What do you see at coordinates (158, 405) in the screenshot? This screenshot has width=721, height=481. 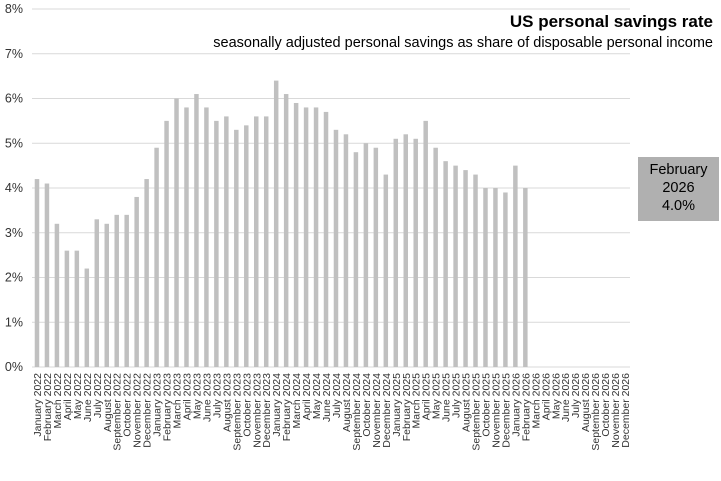 I see `x-tick-label: January 2023` at bounding box center [158, 405].